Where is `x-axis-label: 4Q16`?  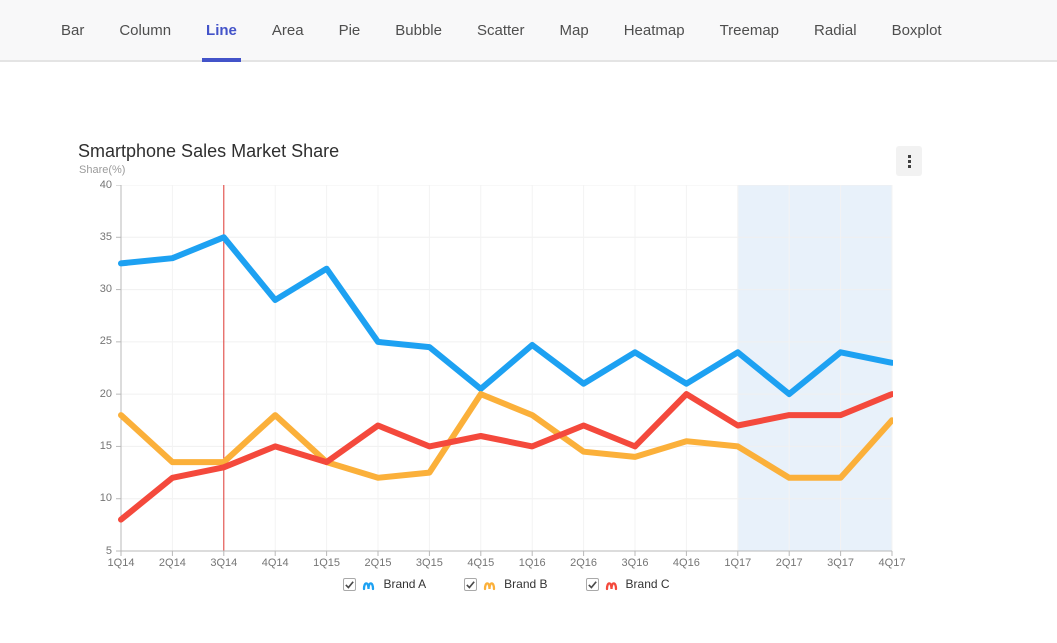 x-axis-label: 4Q16 is located at coordinates (686, 563).